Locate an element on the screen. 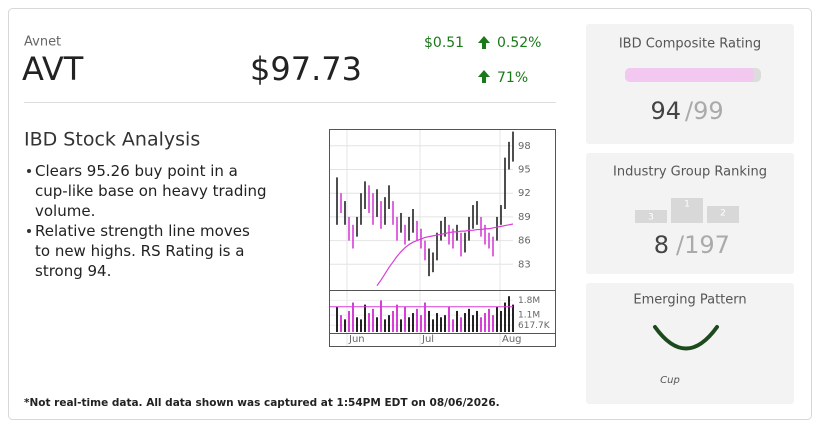  panel-title: IBD Composite Rating is located at coordinates (690, 44).